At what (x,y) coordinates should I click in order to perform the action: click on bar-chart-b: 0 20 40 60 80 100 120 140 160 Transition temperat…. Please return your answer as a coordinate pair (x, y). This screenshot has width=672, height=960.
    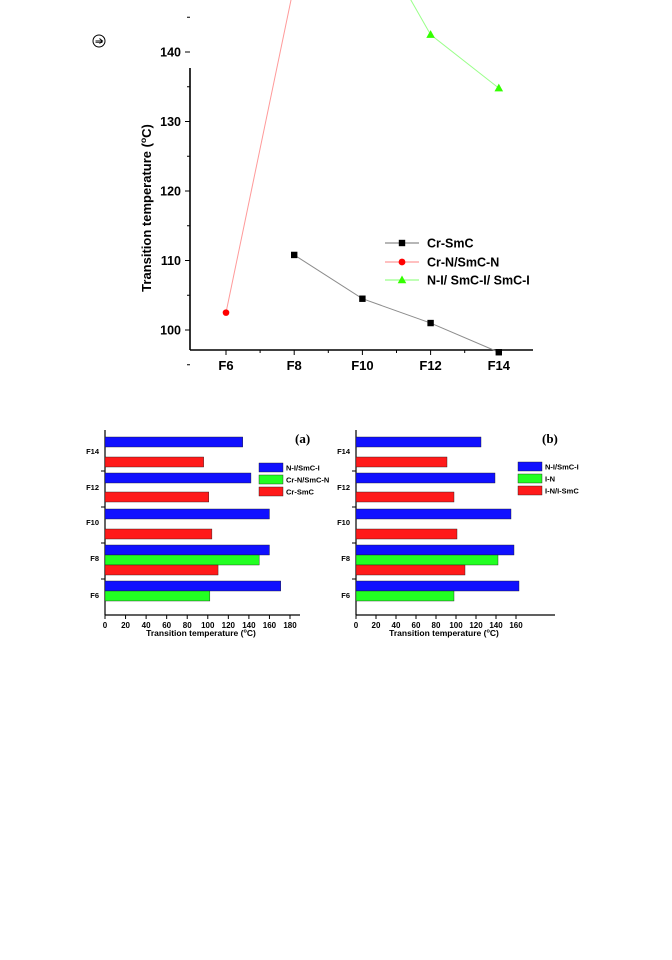
    Looking at the image, I should click on (458, 534).